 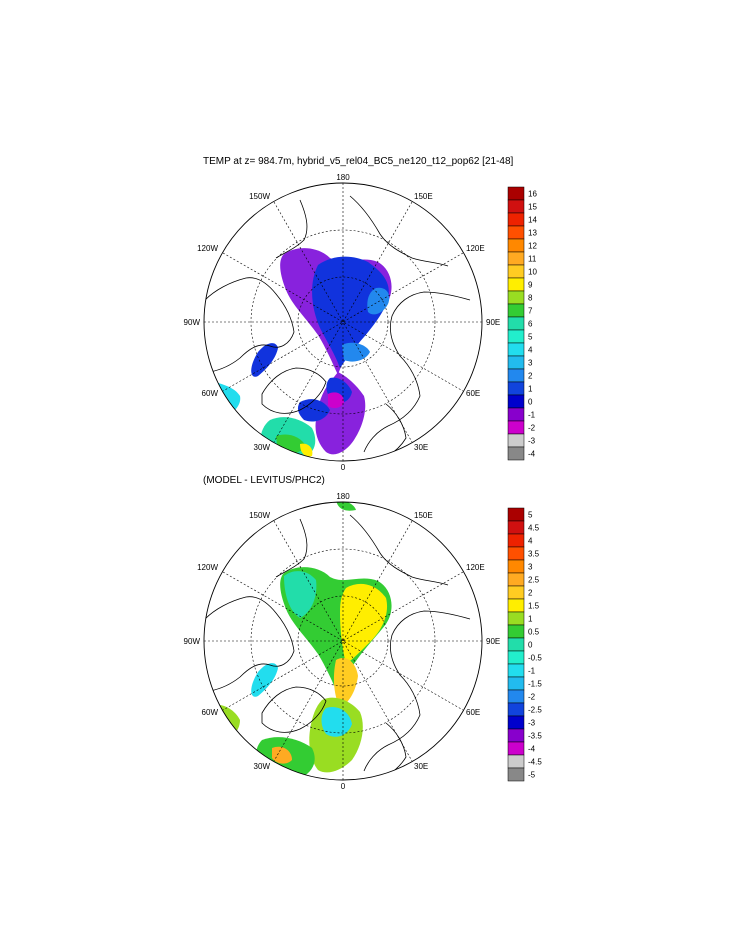 What do you see at coordinates (192, 322) in the screenshot?
I see `p1-lon-label-left: 90W` at bounding box center [192, 322].